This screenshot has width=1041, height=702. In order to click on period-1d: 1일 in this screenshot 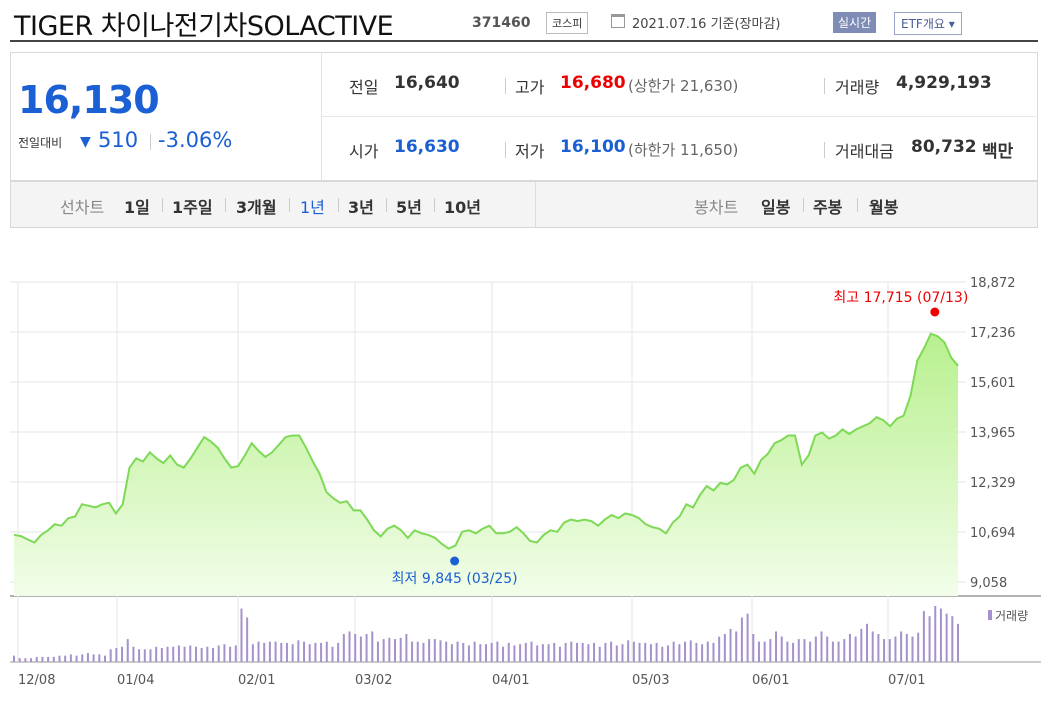, I will do `click(137, 207)`.